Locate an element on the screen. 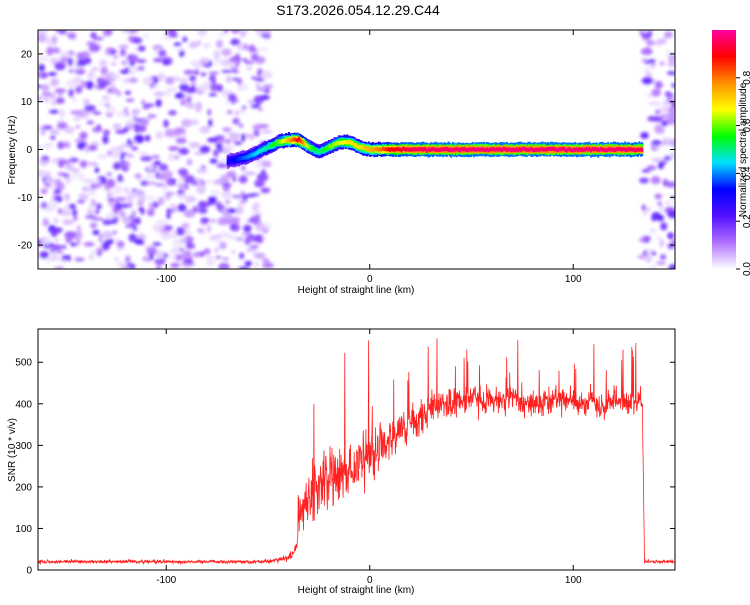 This screenshot has width=750, height=605. x-tick-label: -100 is located at coordinates (166, 580).